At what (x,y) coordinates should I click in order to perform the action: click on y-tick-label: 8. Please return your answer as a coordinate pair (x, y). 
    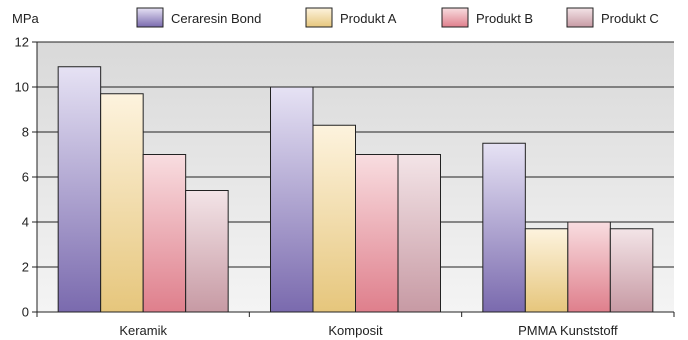
    Looking at the image, I should click on (25, 132).